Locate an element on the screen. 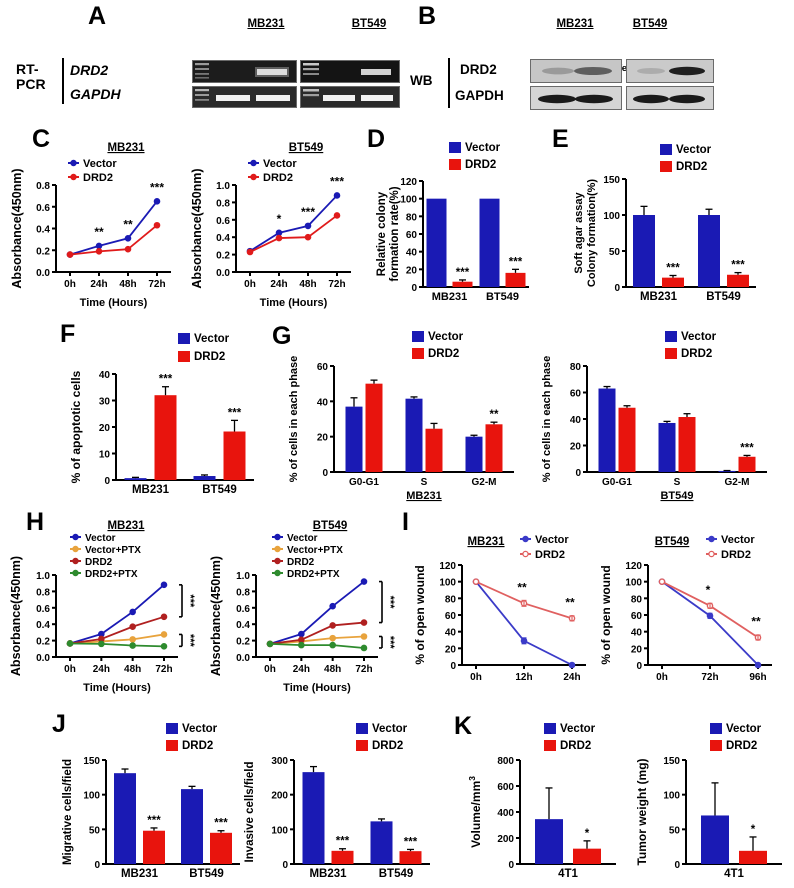 This screenshot has width=794, height=888. chart-title: MB231 is located at coordinates (126, 526).